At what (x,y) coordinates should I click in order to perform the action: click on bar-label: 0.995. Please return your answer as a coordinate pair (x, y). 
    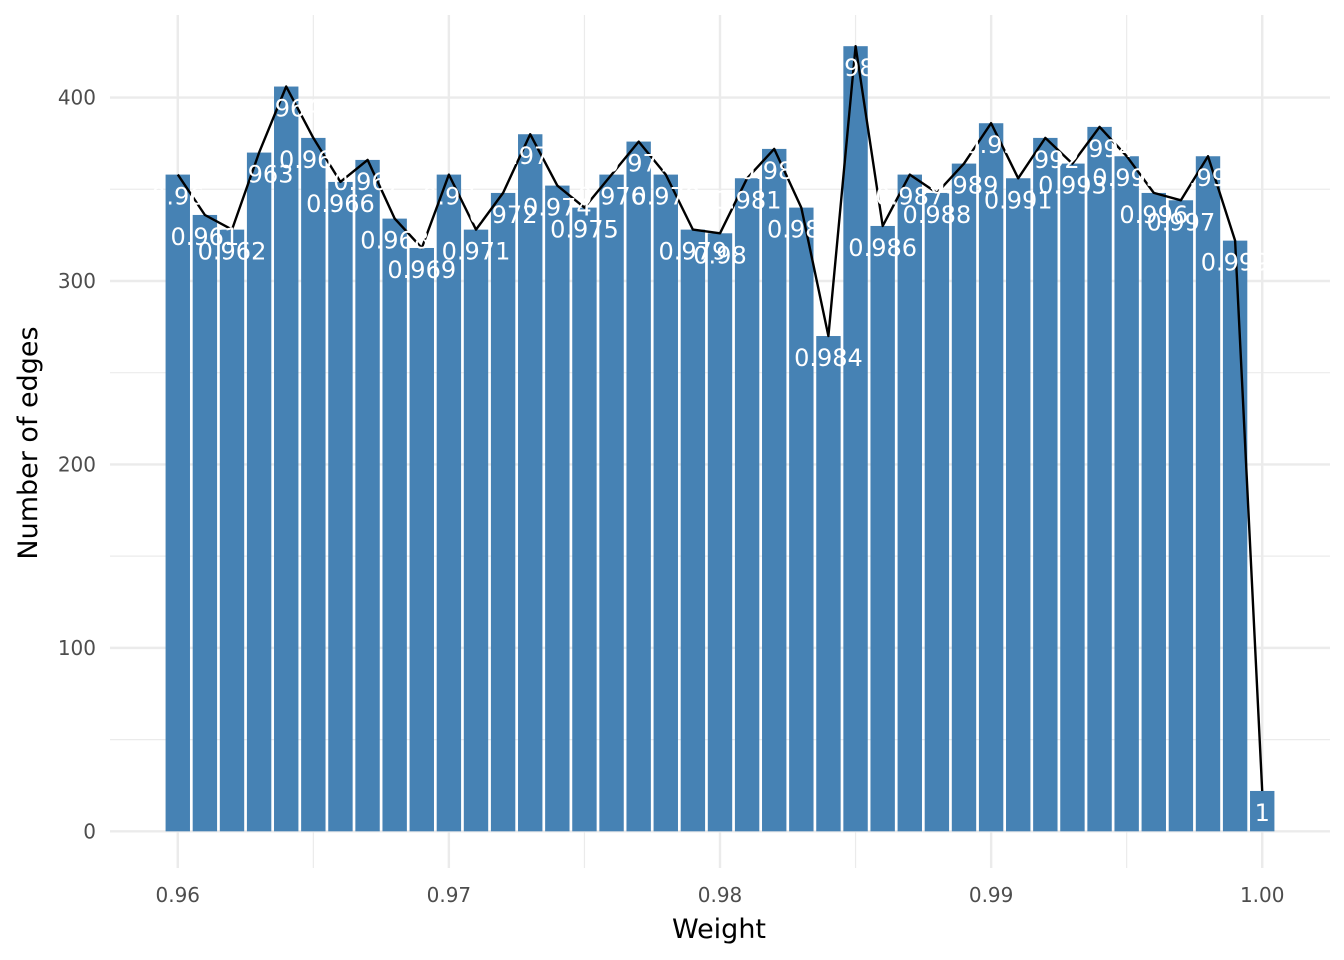
    Looking at the image, I should click on (1126, 178).